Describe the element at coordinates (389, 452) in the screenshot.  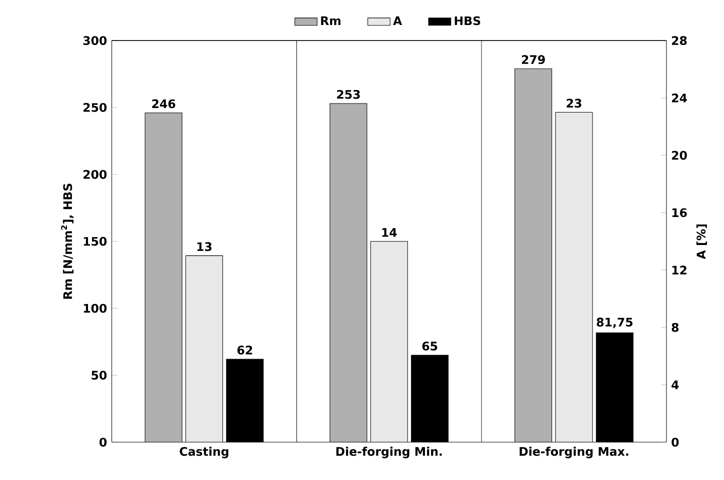
I see `x-tick-label: Die-forging Min.` at that location.